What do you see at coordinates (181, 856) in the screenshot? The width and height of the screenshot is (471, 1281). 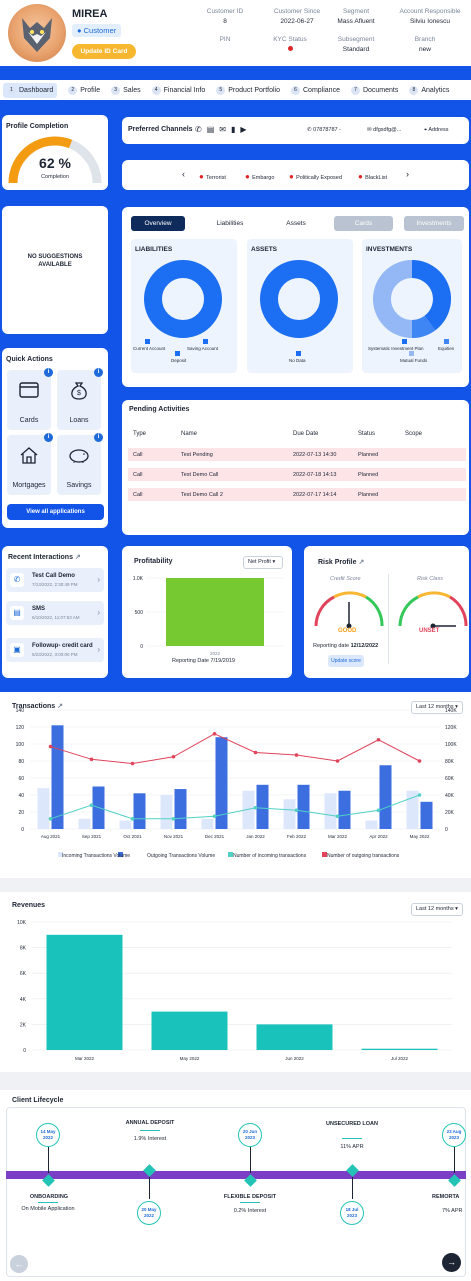 I see `legend-label: Outgoing Transactions Volume` at bounding box center [181, 856].